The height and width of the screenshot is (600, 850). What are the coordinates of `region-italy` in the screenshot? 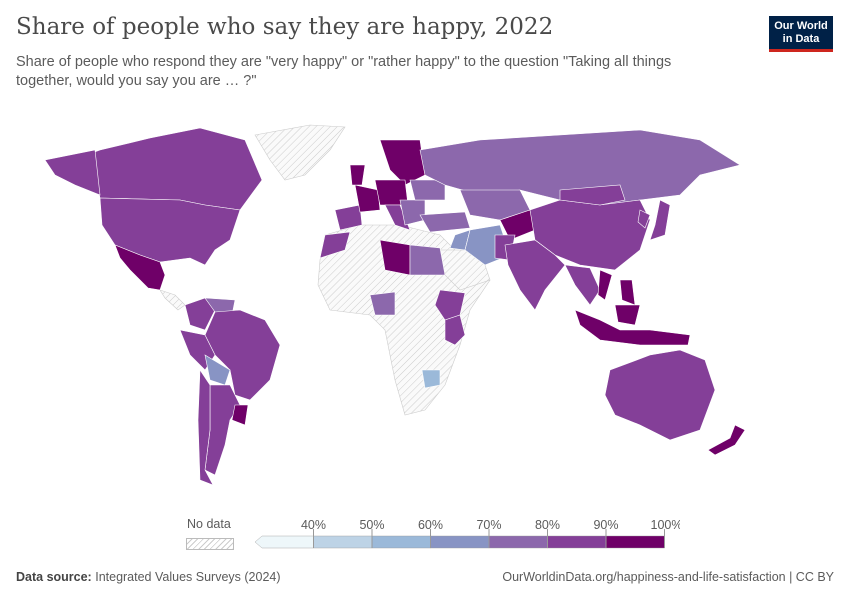 It's located at (397, 217).